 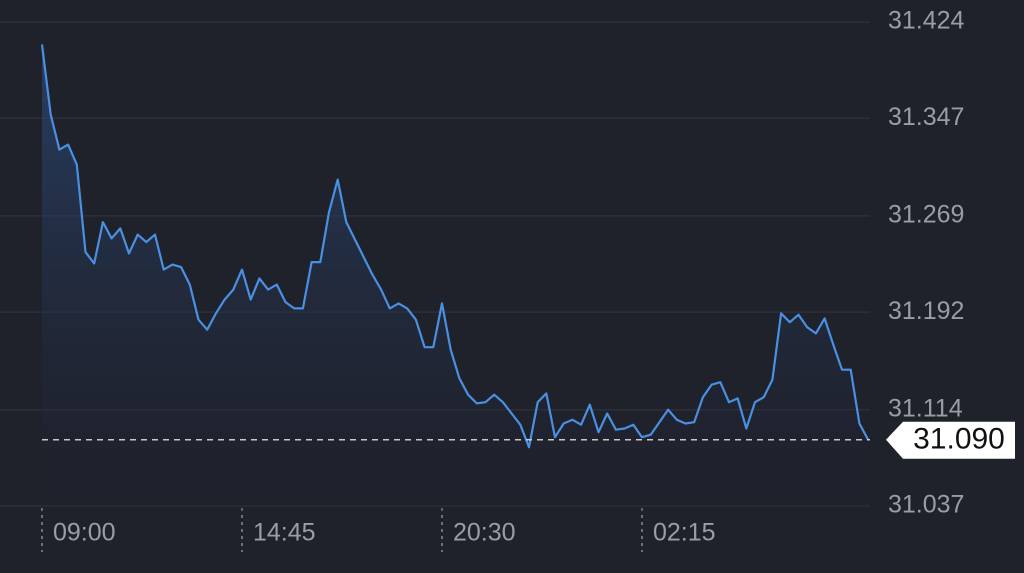 I want to click on x-tick-label: 09:00, so click(x=84, y=533).